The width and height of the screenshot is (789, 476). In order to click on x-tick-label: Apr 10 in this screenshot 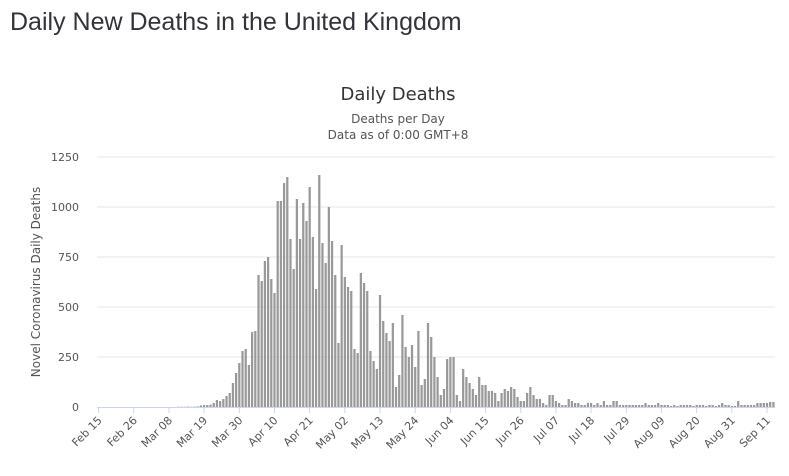, I will do `click(263, 431)`.